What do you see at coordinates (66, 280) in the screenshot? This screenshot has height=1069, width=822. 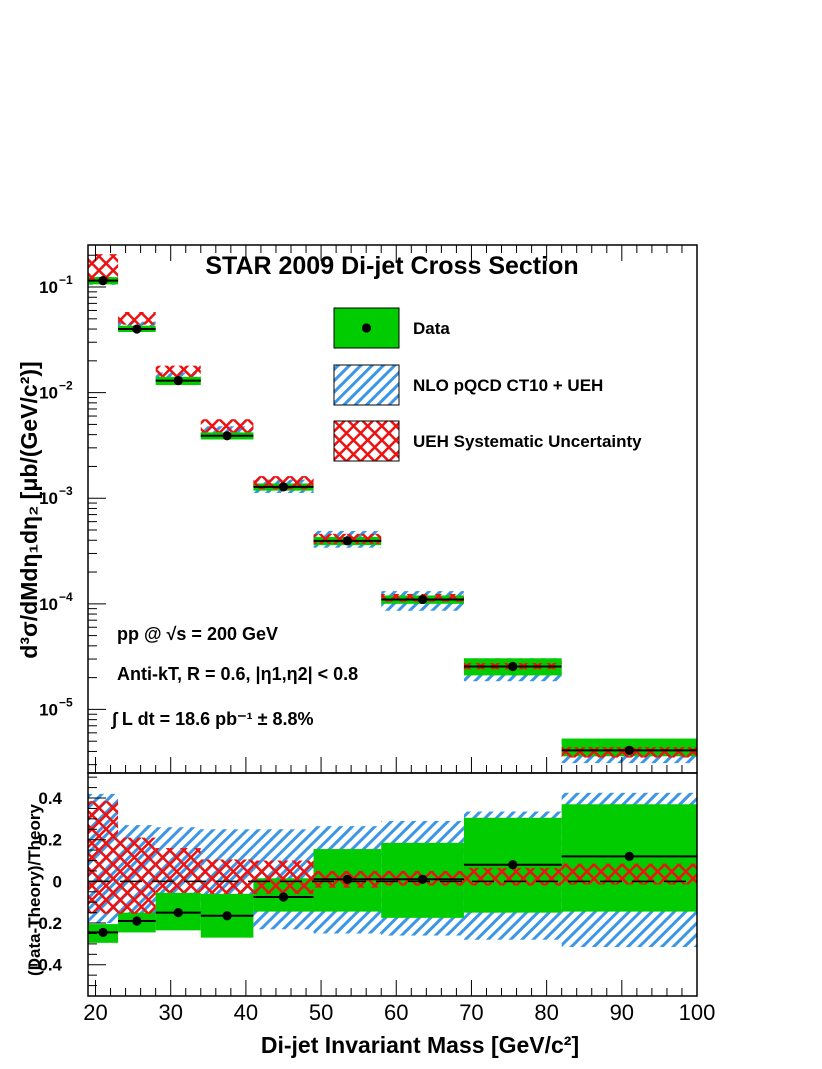 I see `y-tick-exponent: −1` at bounding box center [66, 280].